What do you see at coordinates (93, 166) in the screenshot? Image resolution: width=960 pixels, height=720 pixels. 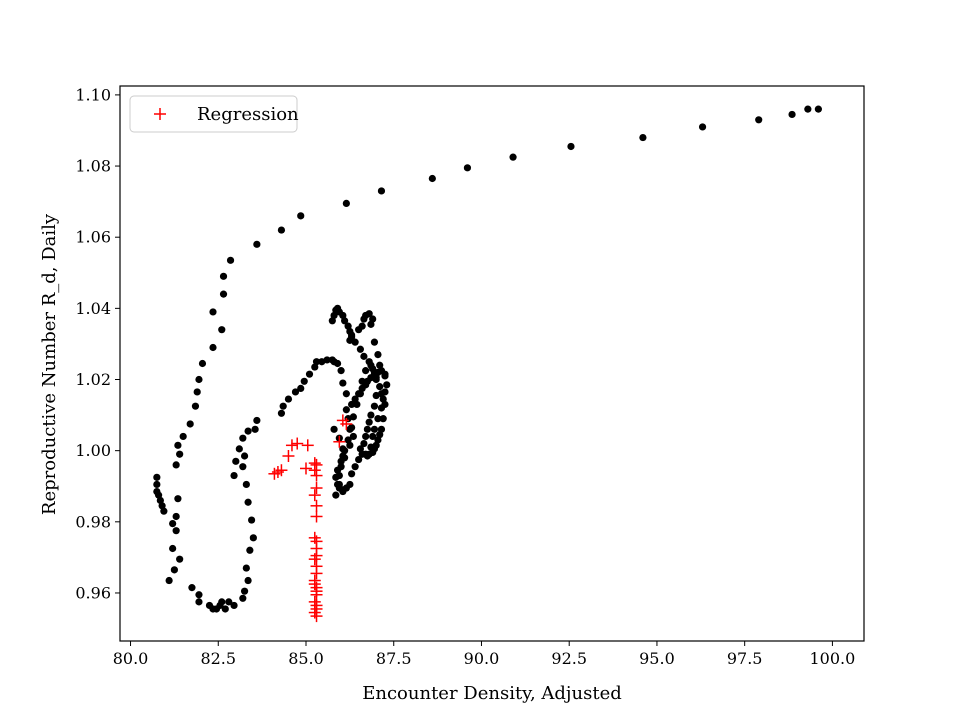 I see `y-tick-label: 1.08` at bounding box center [93, 166].